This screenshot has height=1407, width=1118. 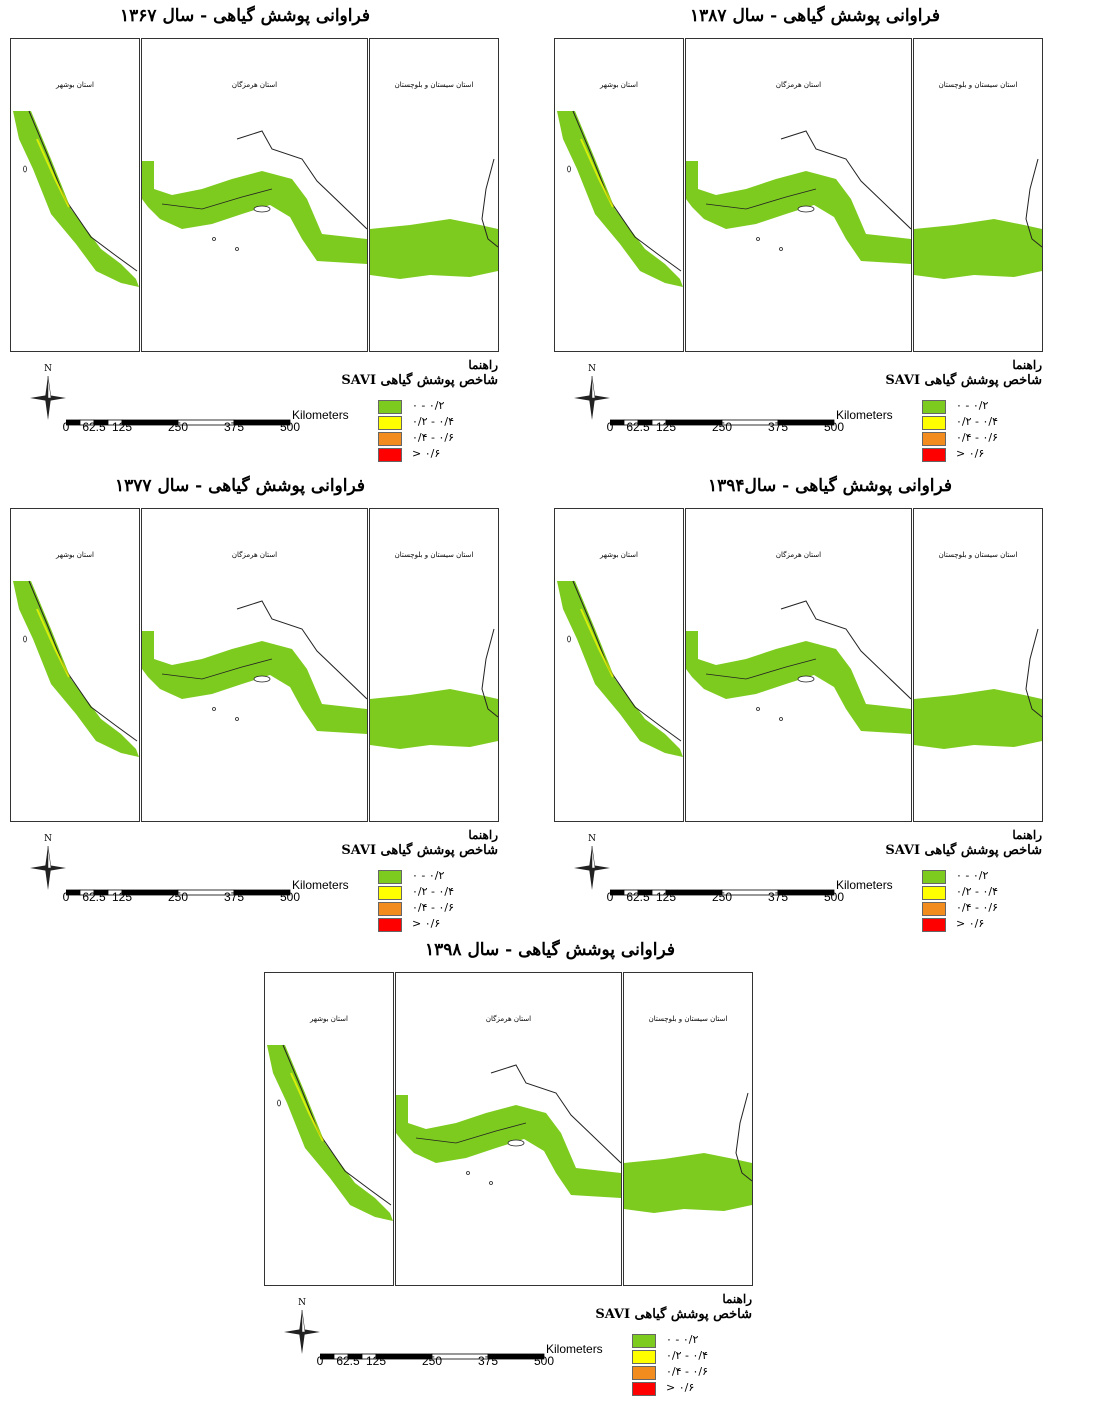 What do you see at coordinates (550, 950) in the screenshot?
I see `map-title: فراوانی پوشش گیاهی - سال ۱۳۹۸` at bounding box center [550, 950].